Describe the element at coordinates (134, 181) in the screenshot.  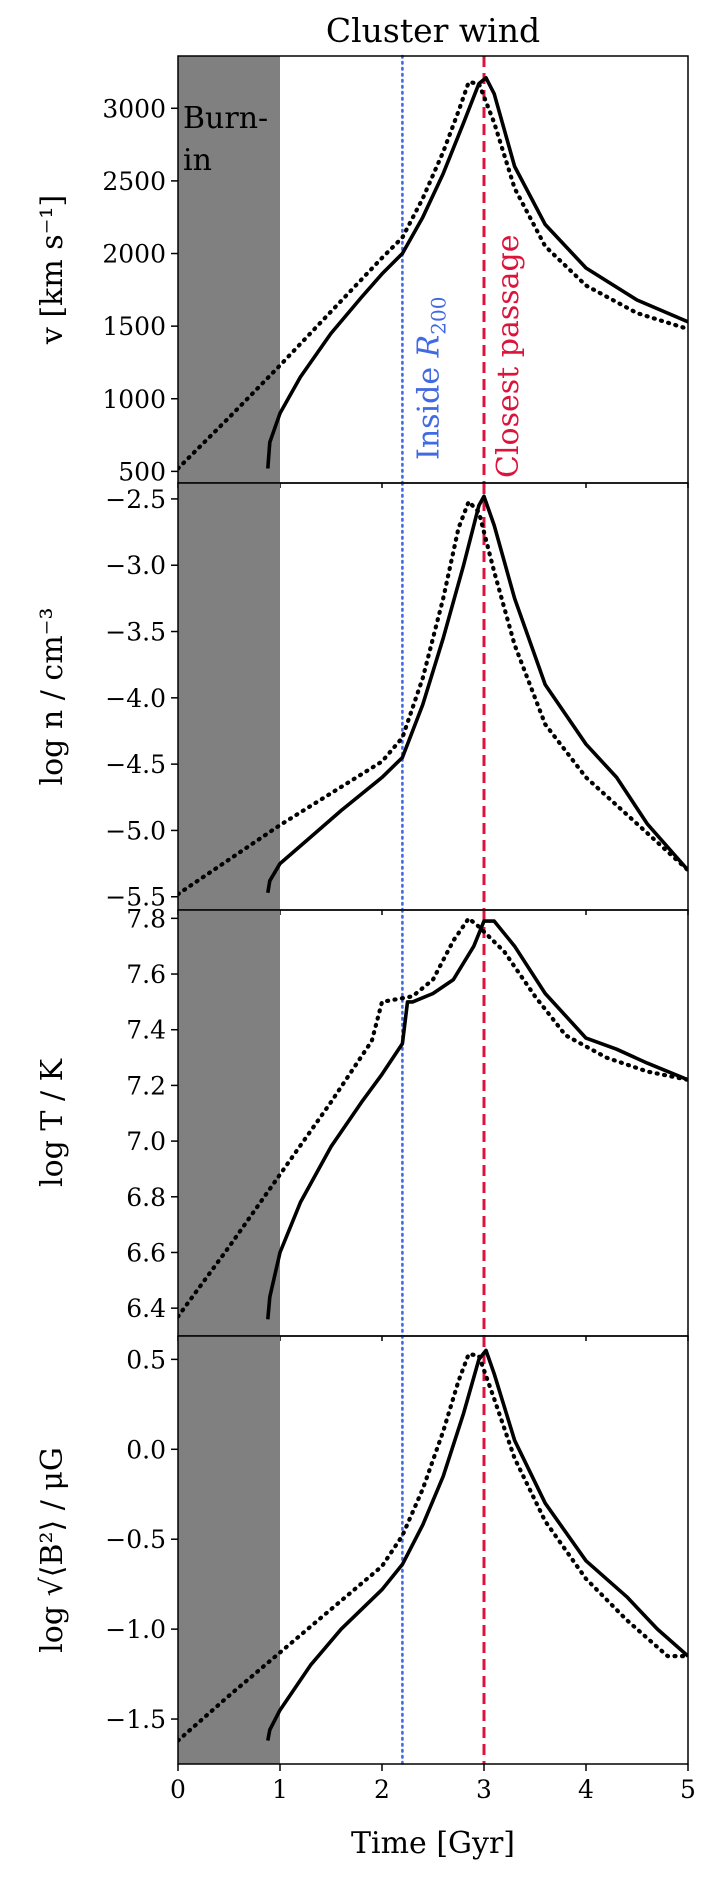
I see `y-tick-label: 2500` at that location.